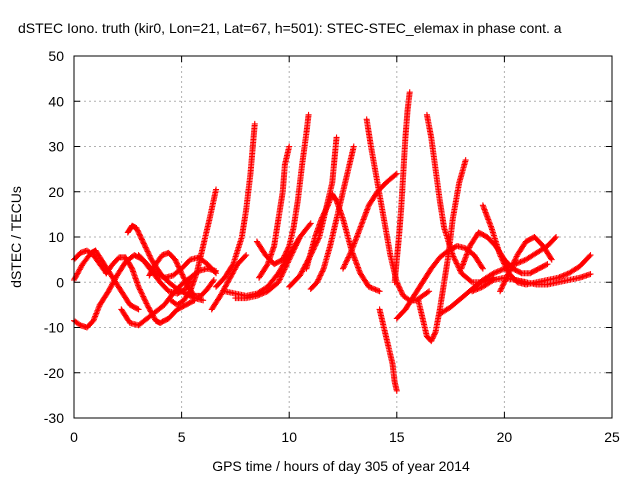 The height and width of the screenshot is (480, 640). I want to click on x-tick-label: 5, so click(182, 437).